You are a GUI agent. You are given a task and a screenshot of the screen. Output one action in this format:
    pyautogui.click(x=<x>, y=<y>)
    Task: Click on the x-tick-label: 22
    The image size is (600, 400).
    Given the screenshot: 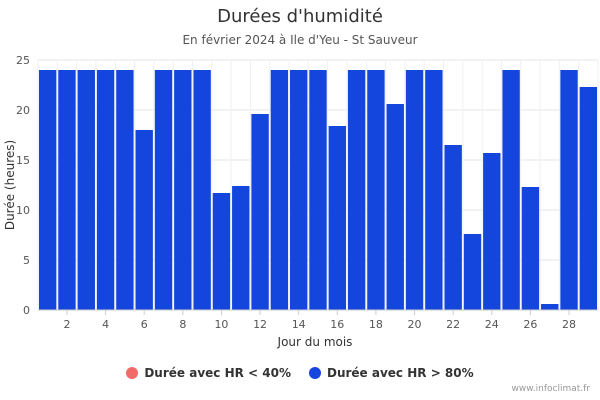 What is the action you would take?
    pyautogui.click(x=453, y=324)
    